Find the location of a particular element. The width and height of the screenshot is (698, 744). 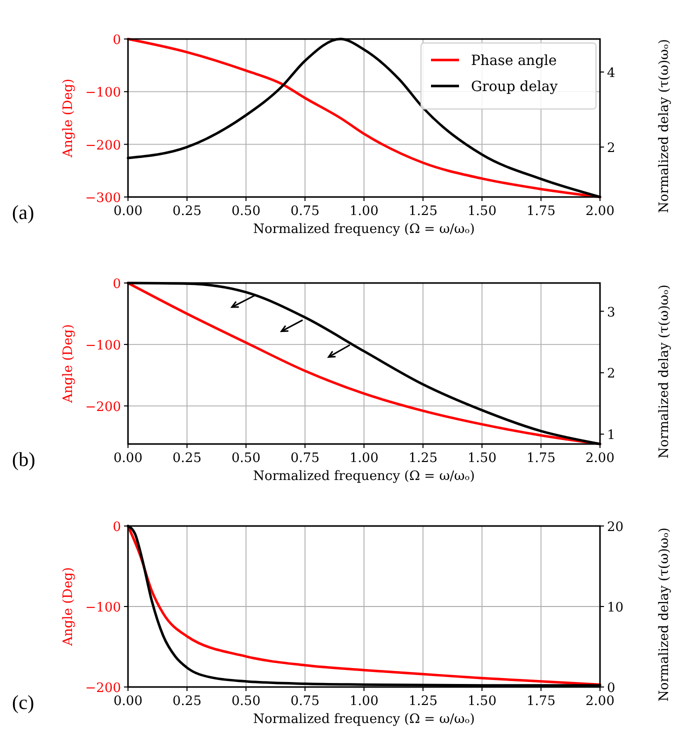

y2-tick-label: 1 is located at coordinates (611, 436).